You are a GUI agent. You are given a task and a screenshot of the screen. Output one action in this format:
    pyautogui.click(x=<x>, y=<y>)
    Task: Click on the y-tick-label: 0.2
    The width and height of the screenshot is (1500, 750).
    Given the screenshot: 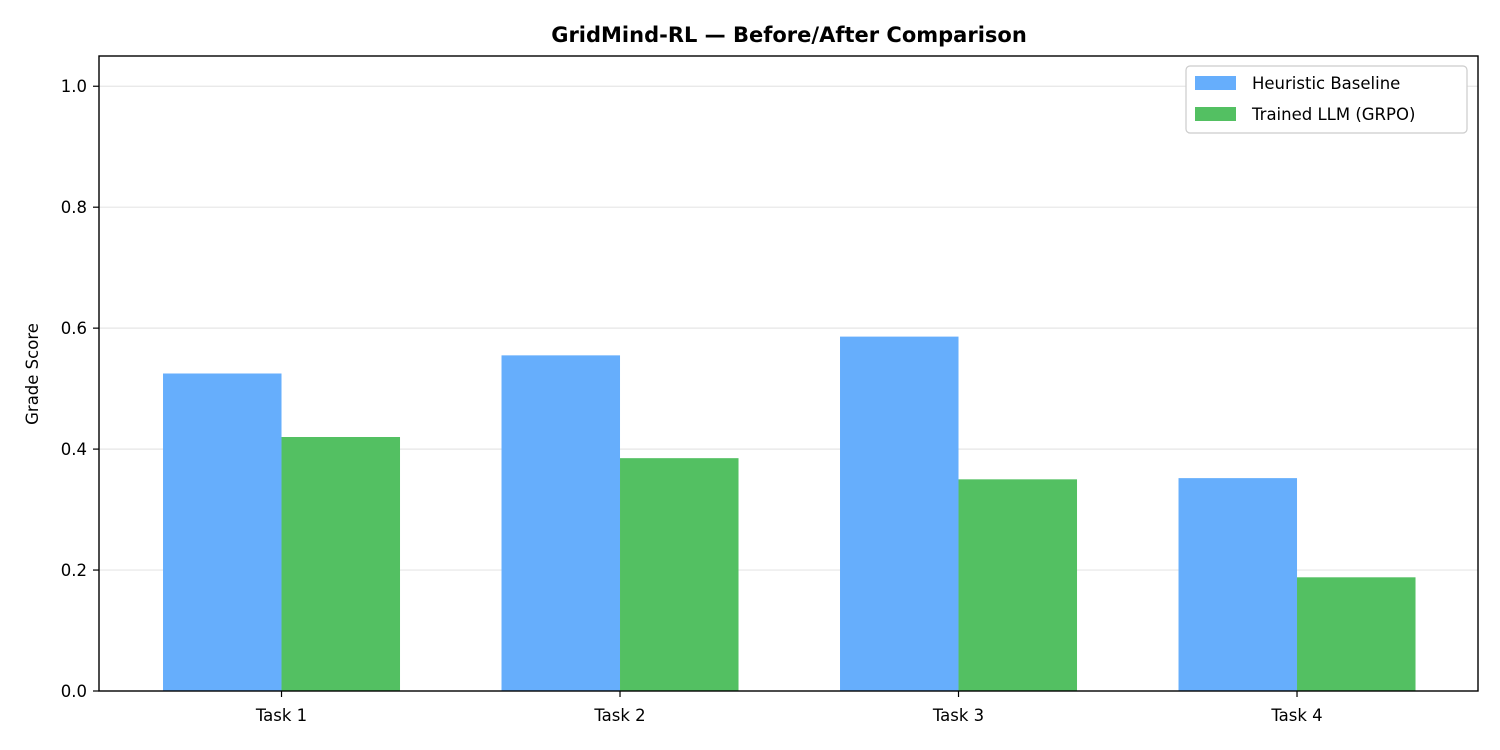 What is the action you would take?
    pyautogui.click(x=74, y=570)
    